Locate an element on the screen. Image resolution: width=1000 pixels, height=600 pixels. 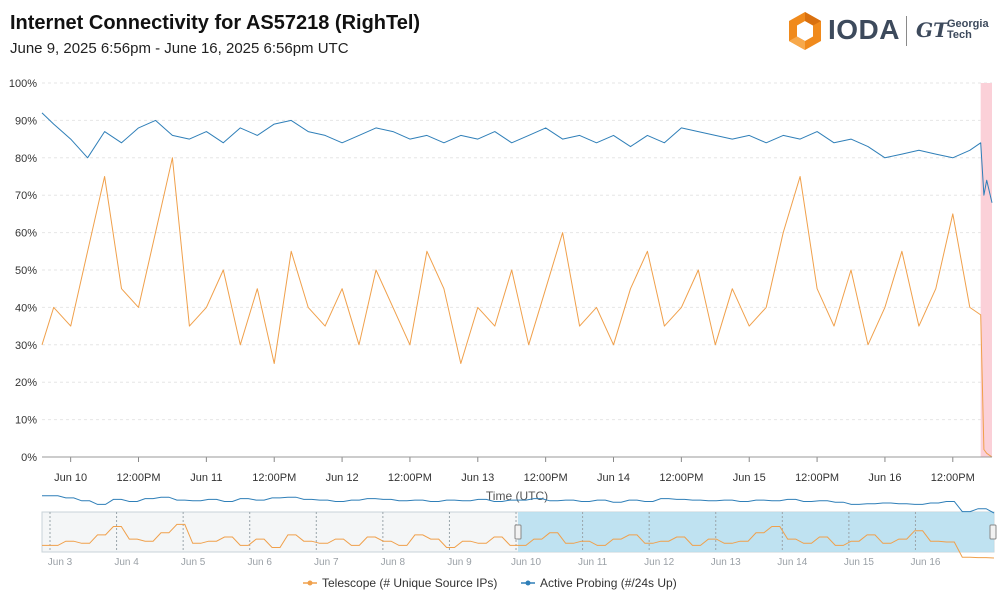
y-axis-ticks: 0% 10% 20% 30% 40% 50% 60% 70% 80% 90% 100% is located at coordinates (23, 271).